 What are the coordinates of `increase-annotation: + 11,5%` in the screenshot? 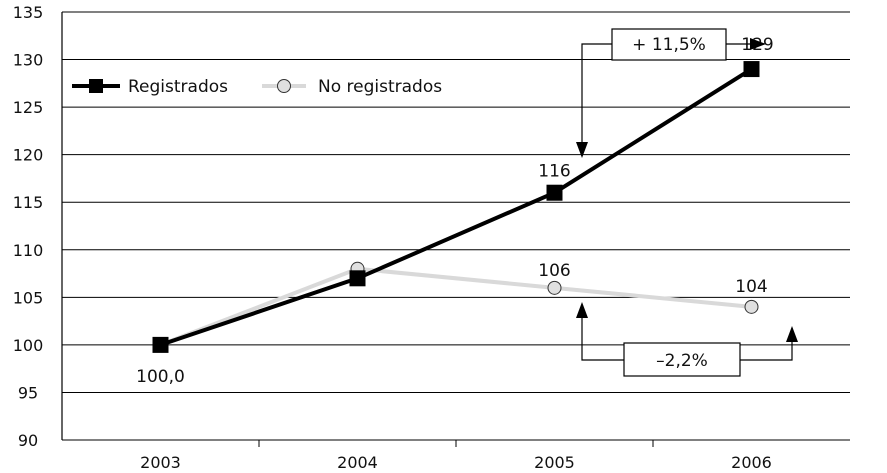 It's located at (671, 93).